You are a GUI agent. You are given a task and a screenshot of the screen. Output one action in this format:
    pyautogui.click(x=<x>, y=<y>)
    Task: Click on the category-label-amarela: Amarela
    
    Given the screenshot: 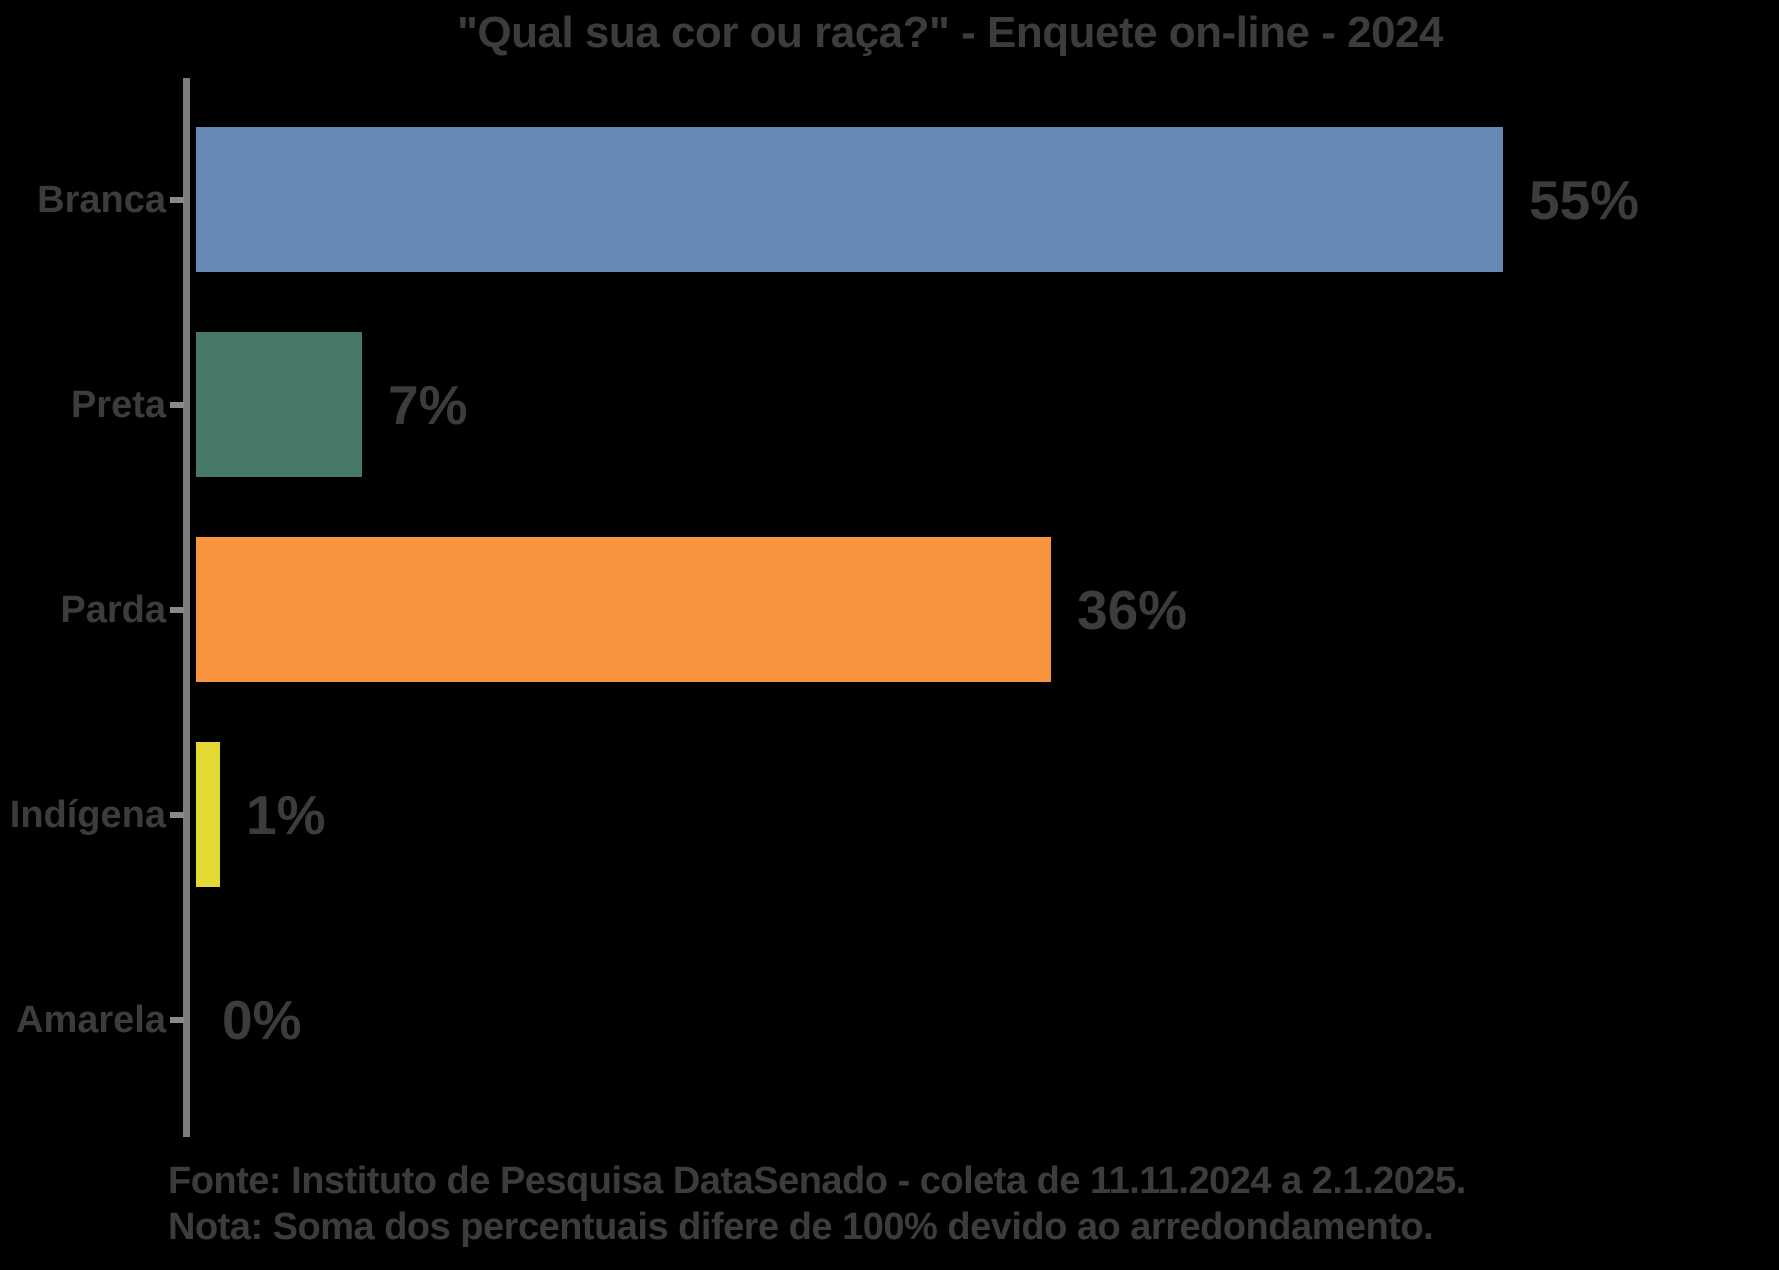 What is the action you would take?
    pyautogui.click(x=91, y=1020)
    